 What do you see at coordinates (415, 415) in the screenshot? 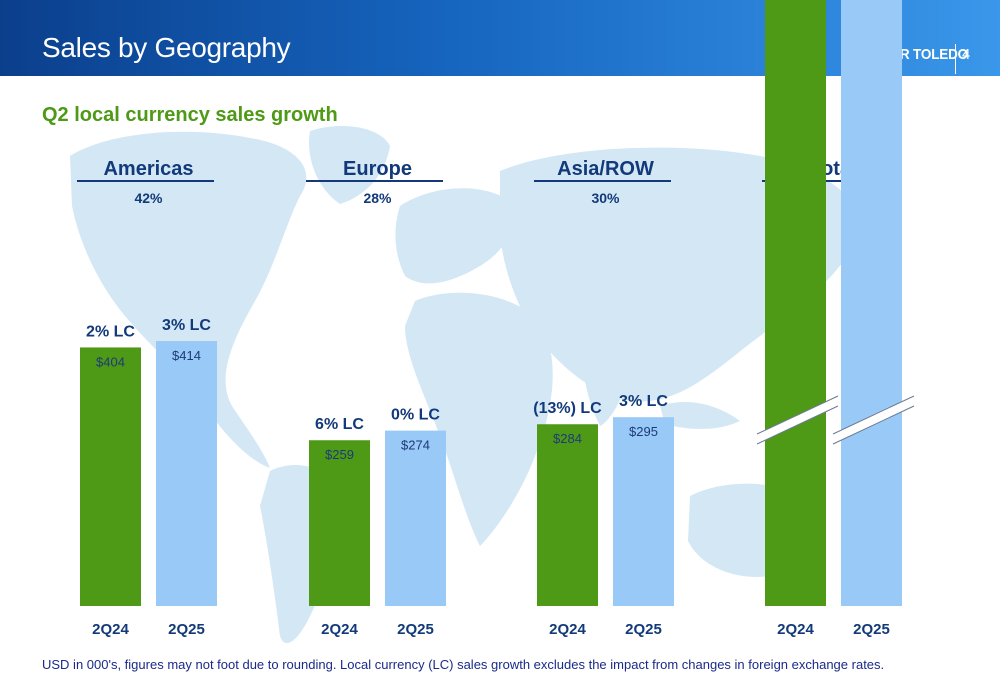
I see `growth-label-europe-2q25: 0% LC` at bounding box center [415, 415].